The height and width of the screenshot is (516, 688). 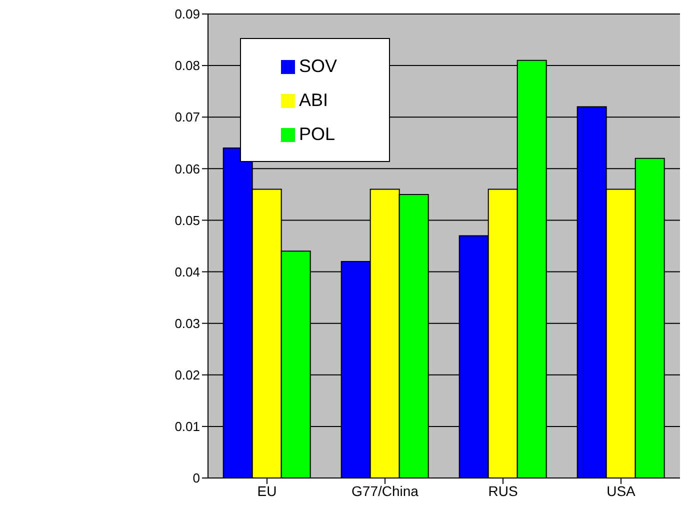 I want to click on x-tick-label: G77/China, so click(x=385, y=490).